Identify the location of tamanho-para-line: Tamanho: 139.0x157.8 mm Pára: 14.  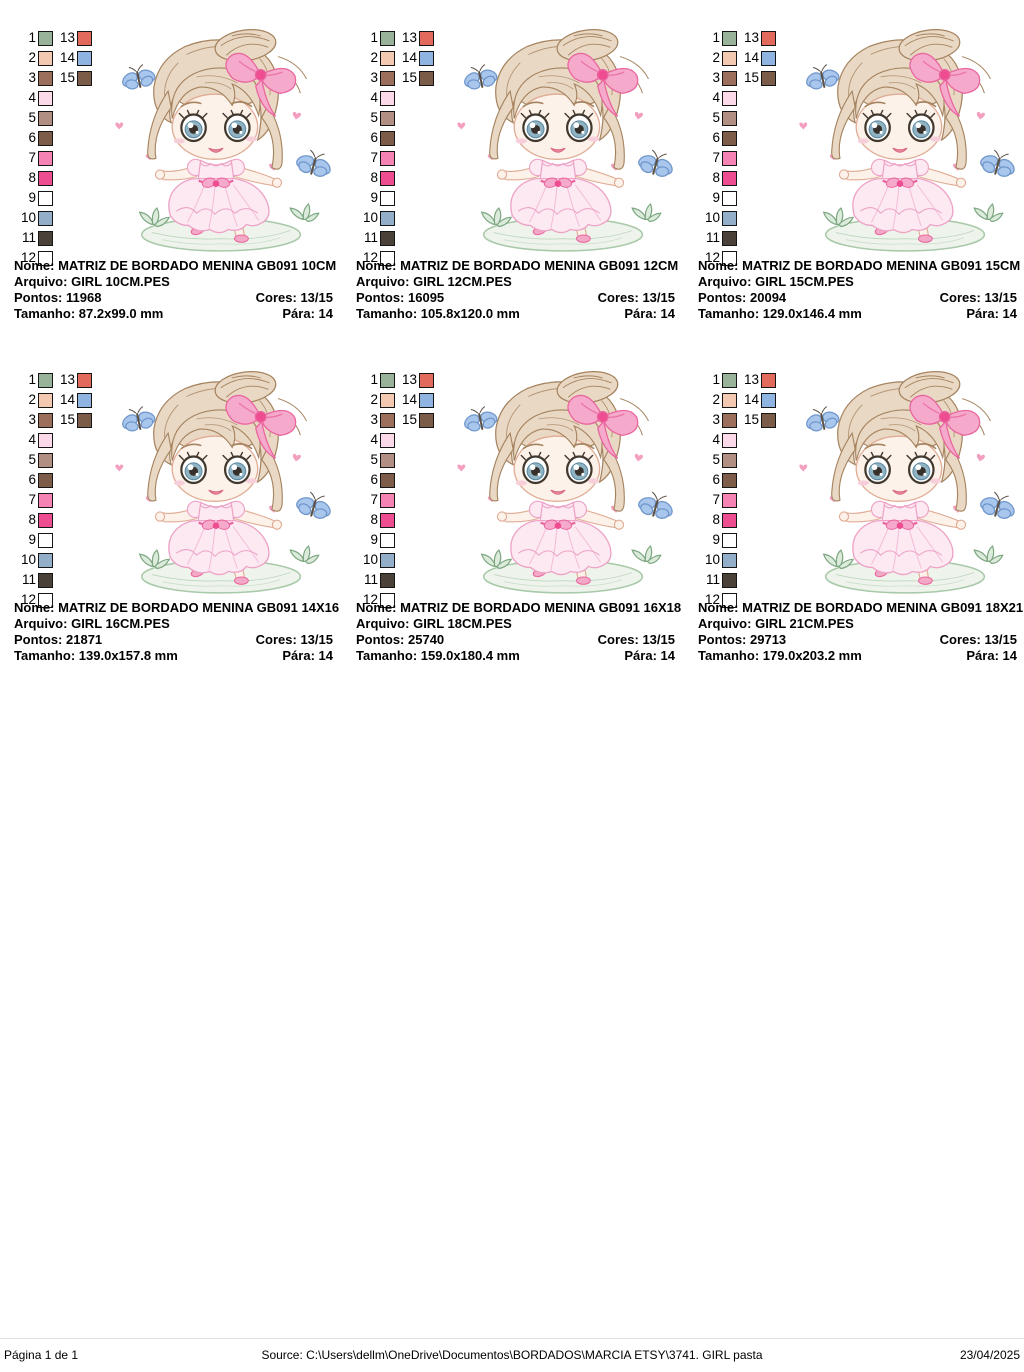
(173, 656).